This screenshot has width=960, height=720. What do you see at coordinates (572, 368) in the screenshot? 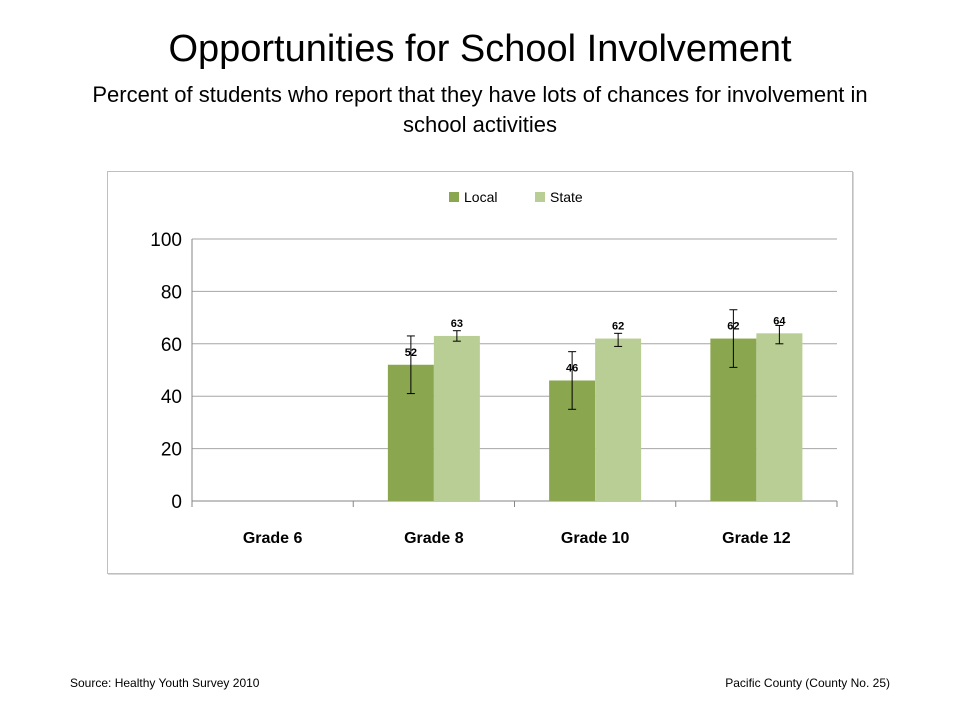
I see `data-label: 46` at bounding box center [572, 368].